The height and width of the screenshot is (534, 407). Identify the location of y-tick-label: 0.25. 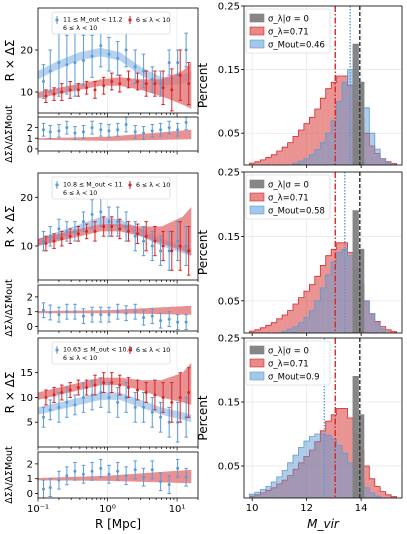
(229, 7).